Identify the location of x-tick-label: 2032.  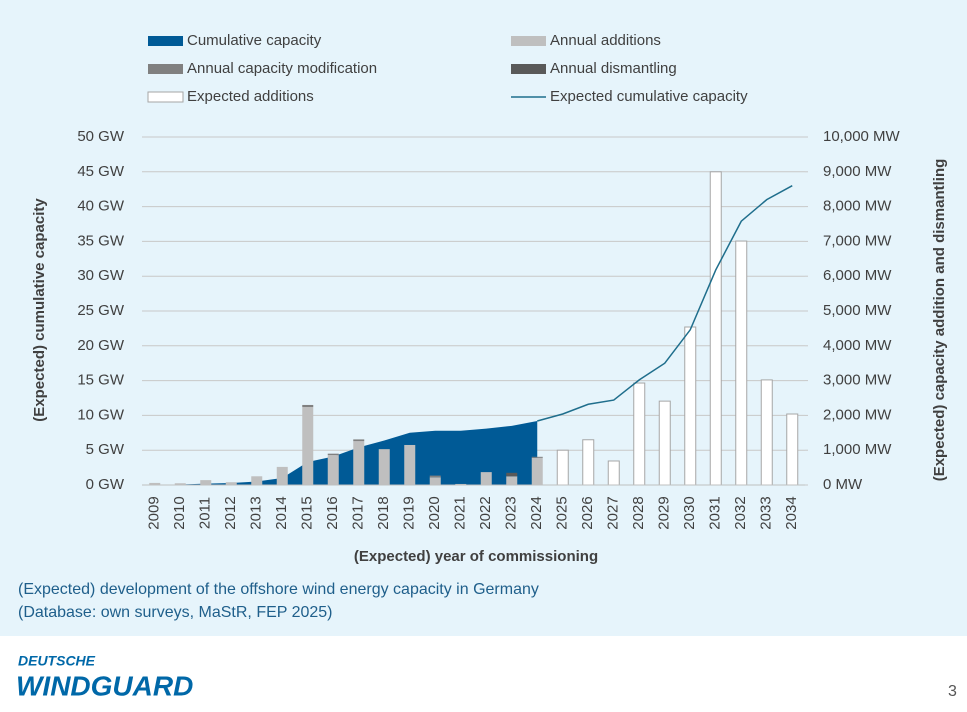
(740, 512).